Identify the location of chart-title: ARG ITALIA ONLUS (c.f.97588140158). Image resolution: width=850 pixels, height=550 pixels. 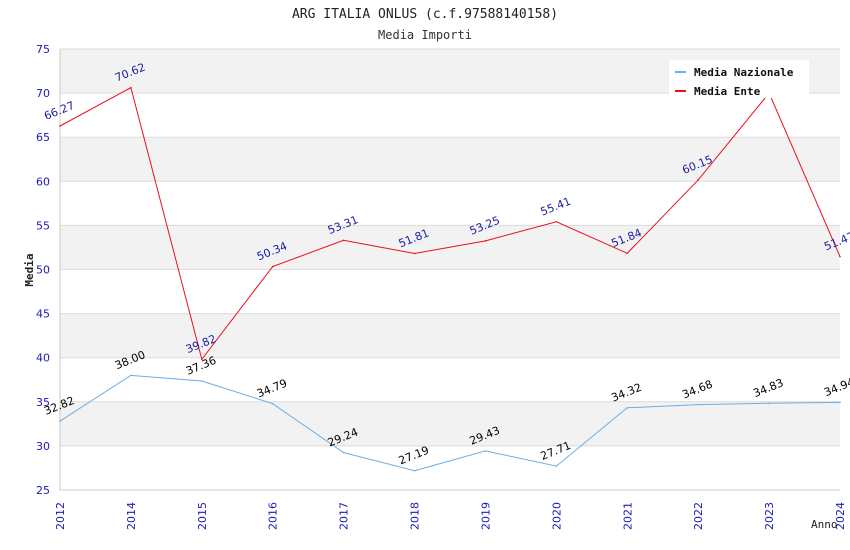
(425, 14).